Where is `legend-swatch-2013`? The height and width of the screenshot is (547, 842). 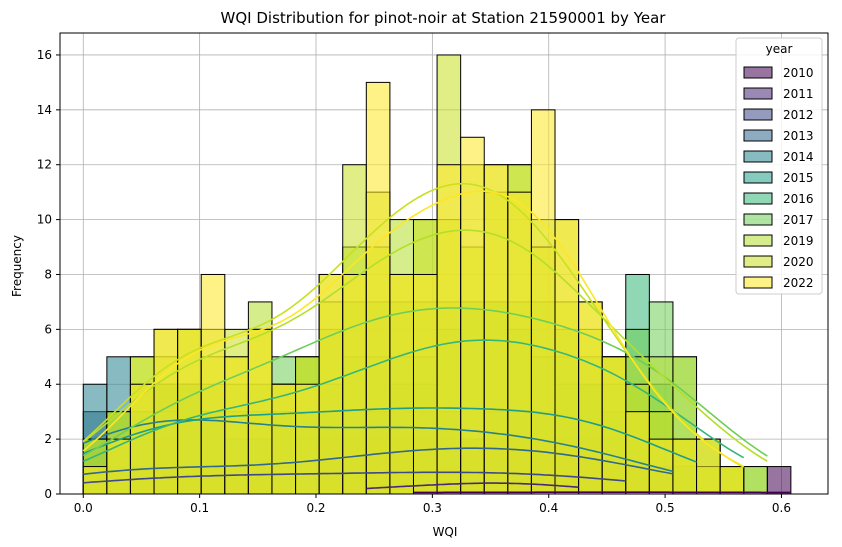
legend-swatch-2013 is located at coordinates (758, 135).